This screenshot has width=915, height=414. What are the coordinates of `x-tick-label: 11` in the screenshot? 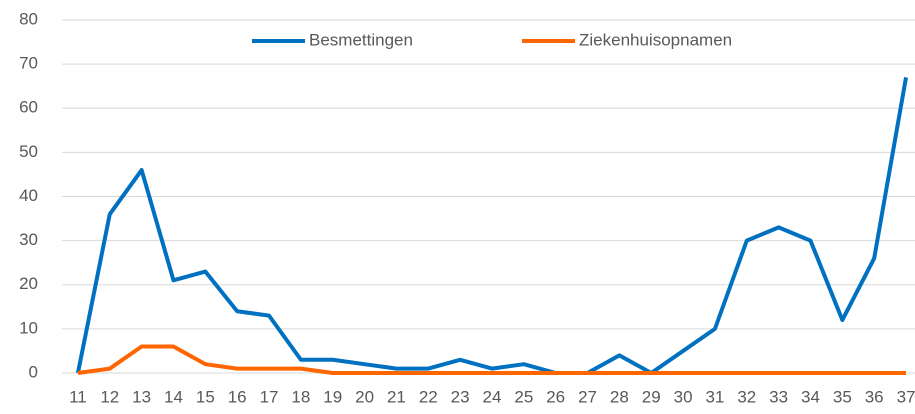 It's located at (78, 396).